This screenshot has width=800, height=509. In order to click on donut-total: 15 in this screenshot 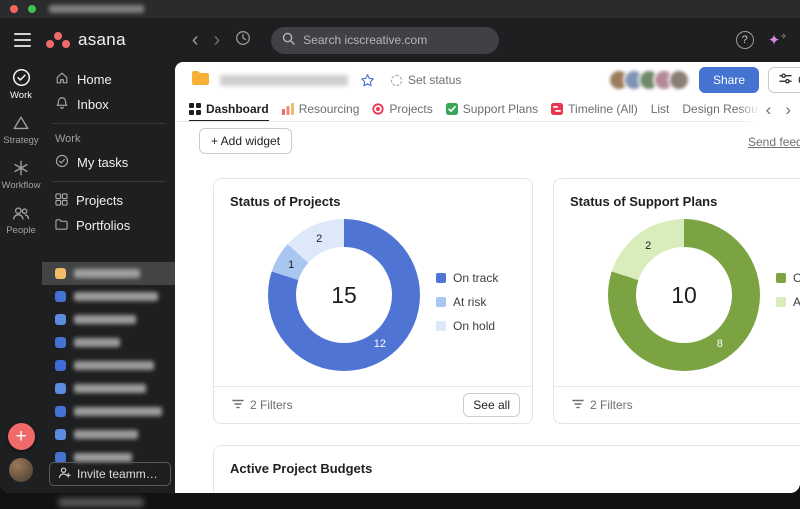, I will do `click(344, 294)`.